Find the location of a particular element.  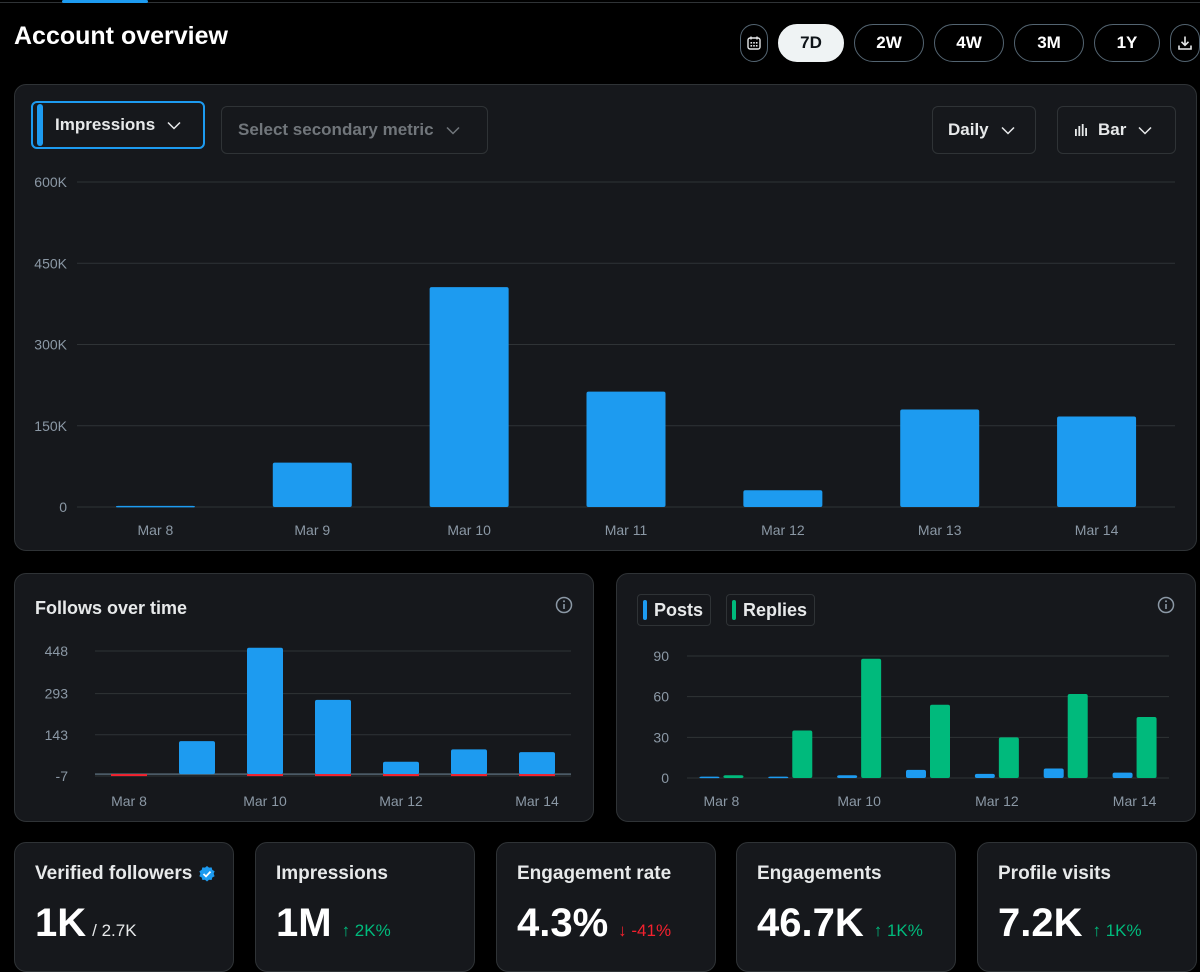

granularity-select: Daily is located at coordinates (984, 130).